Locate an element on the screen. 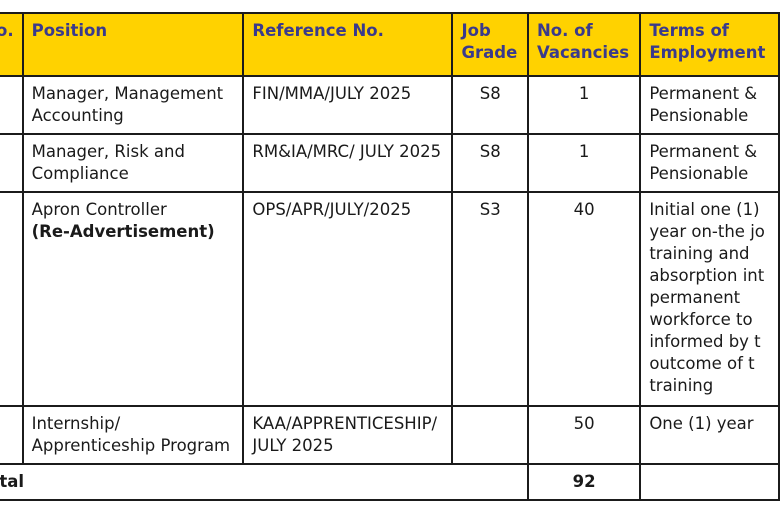  position-cell: Internship/ Apprenticeship Program is located at coordinates (133, 435).